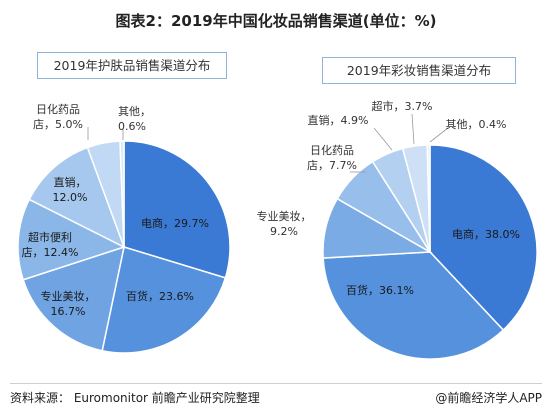  Describe the element at coordinates (70, 189) in the screenshot. I see `slice-label: 直销， 12.0%` at that location.